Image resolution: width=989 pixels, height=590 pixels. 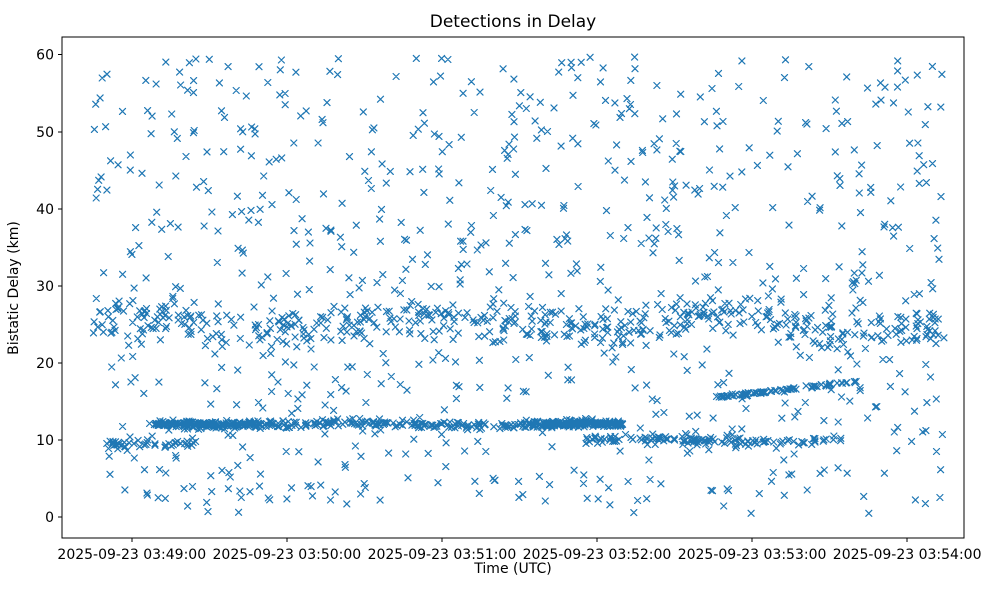 What do you see at coordinates (45, 210) in the screenshot?
I see `y-tick-label: 40` at bounding box center [45, 210].